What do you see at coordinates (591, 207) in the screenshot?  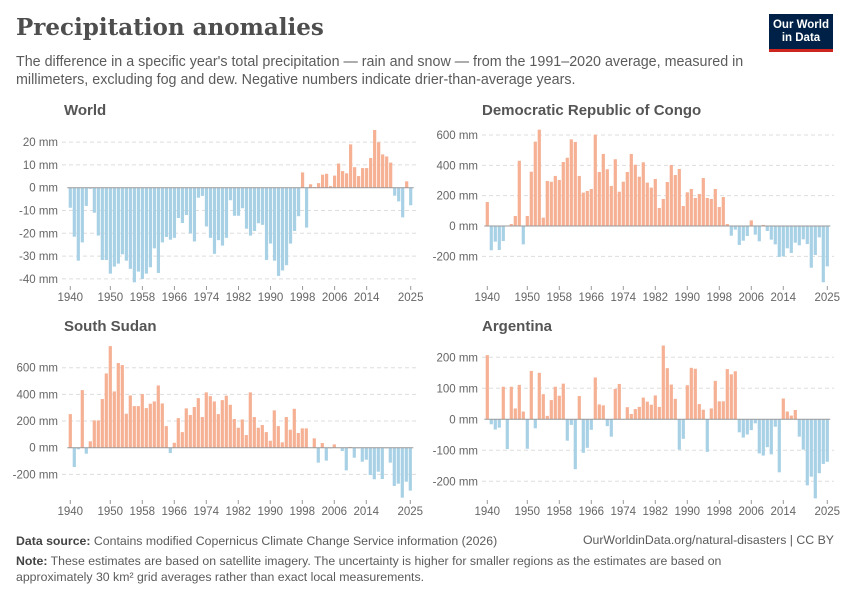 I see `bar-1966` at bounding box center [591, 207].